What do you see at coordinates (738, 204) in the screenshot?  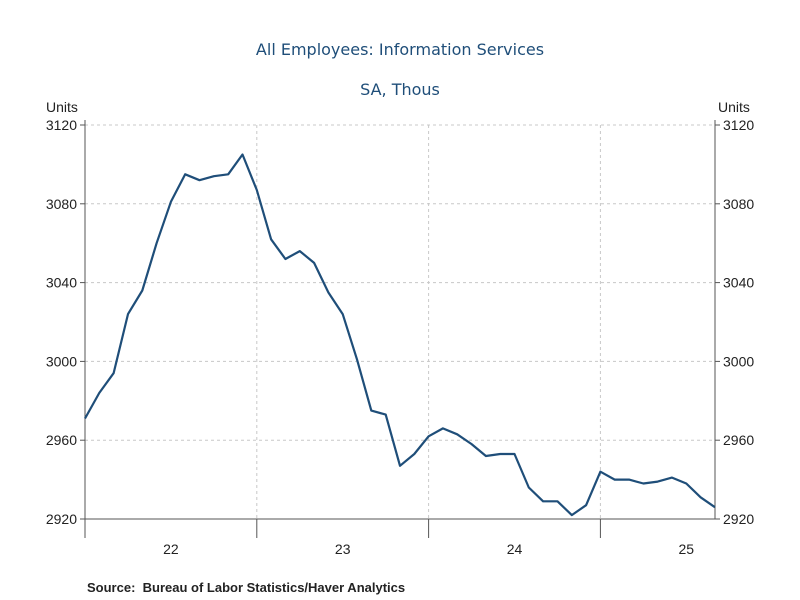 I see `right-y-tick-label: 3080` at bounding box center [738, 204].